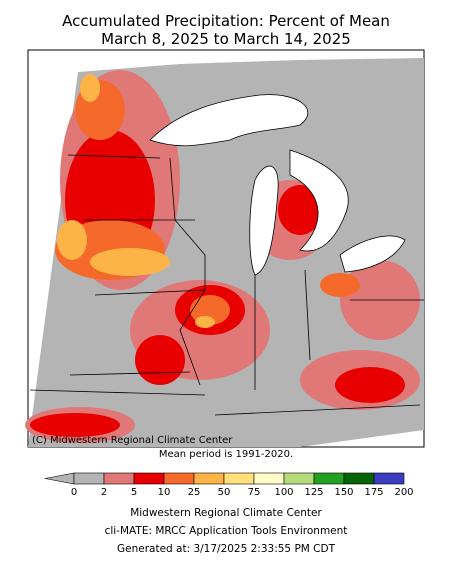  Describe the element at coordinates (59, 478) in the screenshot. I see `legend-arrow` at that location.